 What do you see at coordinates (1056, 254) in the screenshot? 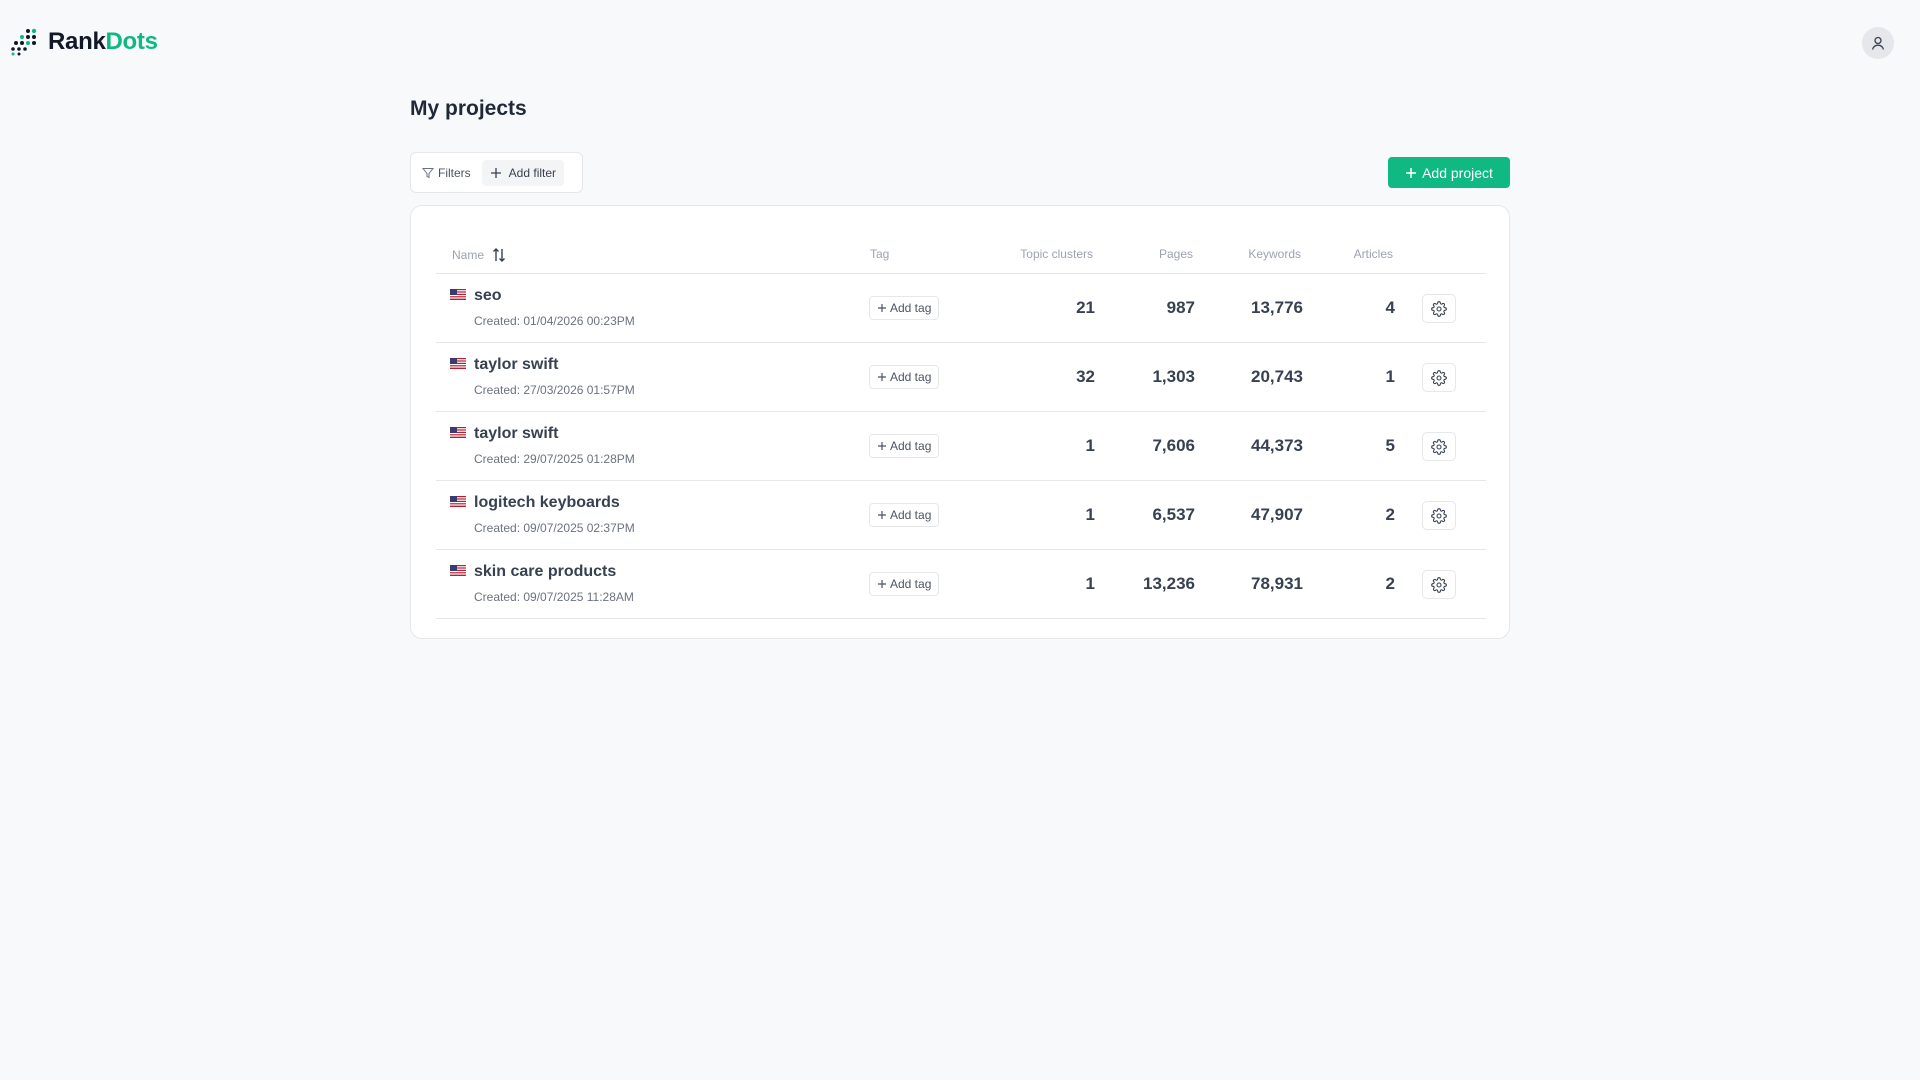
I see `column-header-topic-clusters: Topic clusters` at bounding box center [1056, 254].